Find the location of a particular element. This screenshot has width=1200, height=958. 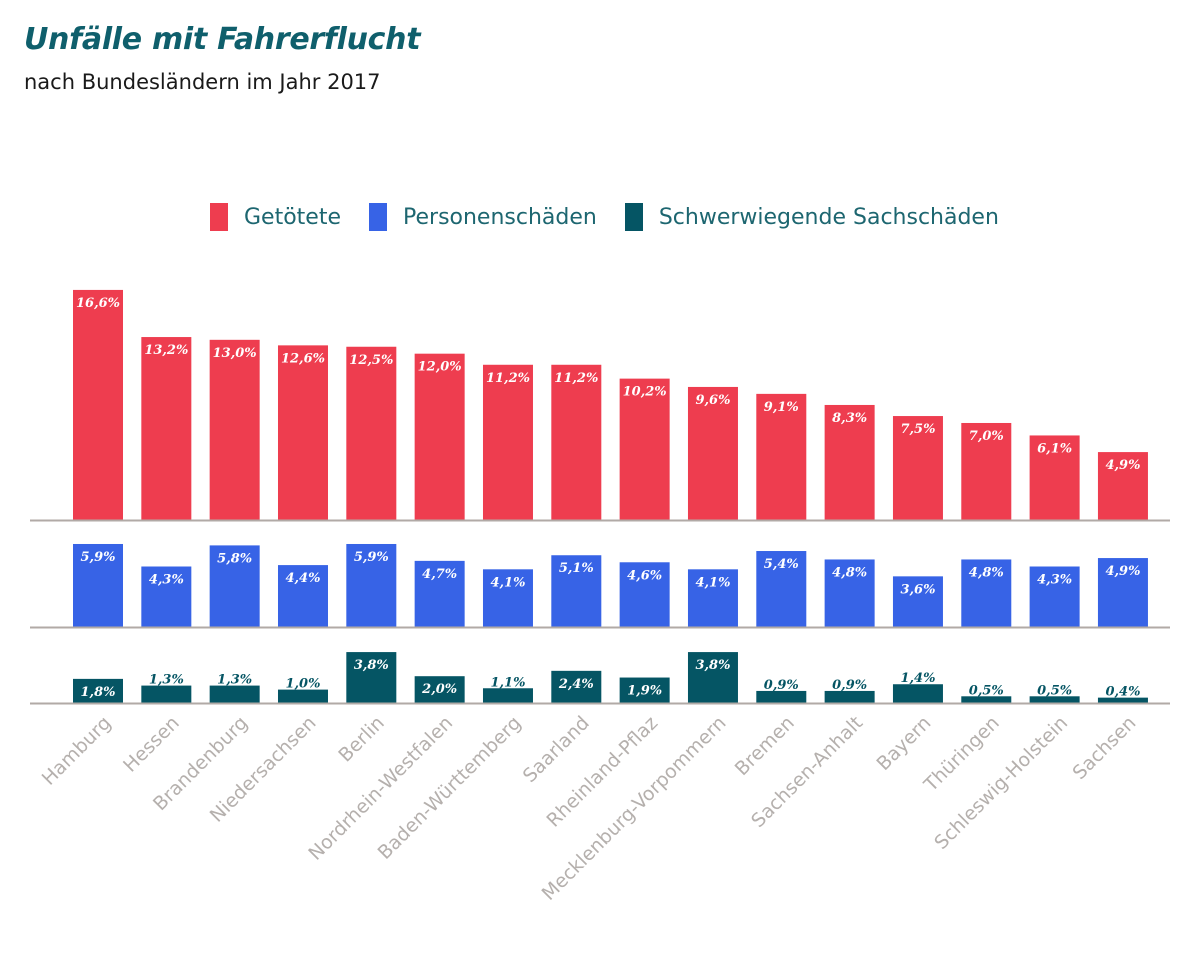

value-label-2-3: 1,0% is located at coordinates (302, 684).